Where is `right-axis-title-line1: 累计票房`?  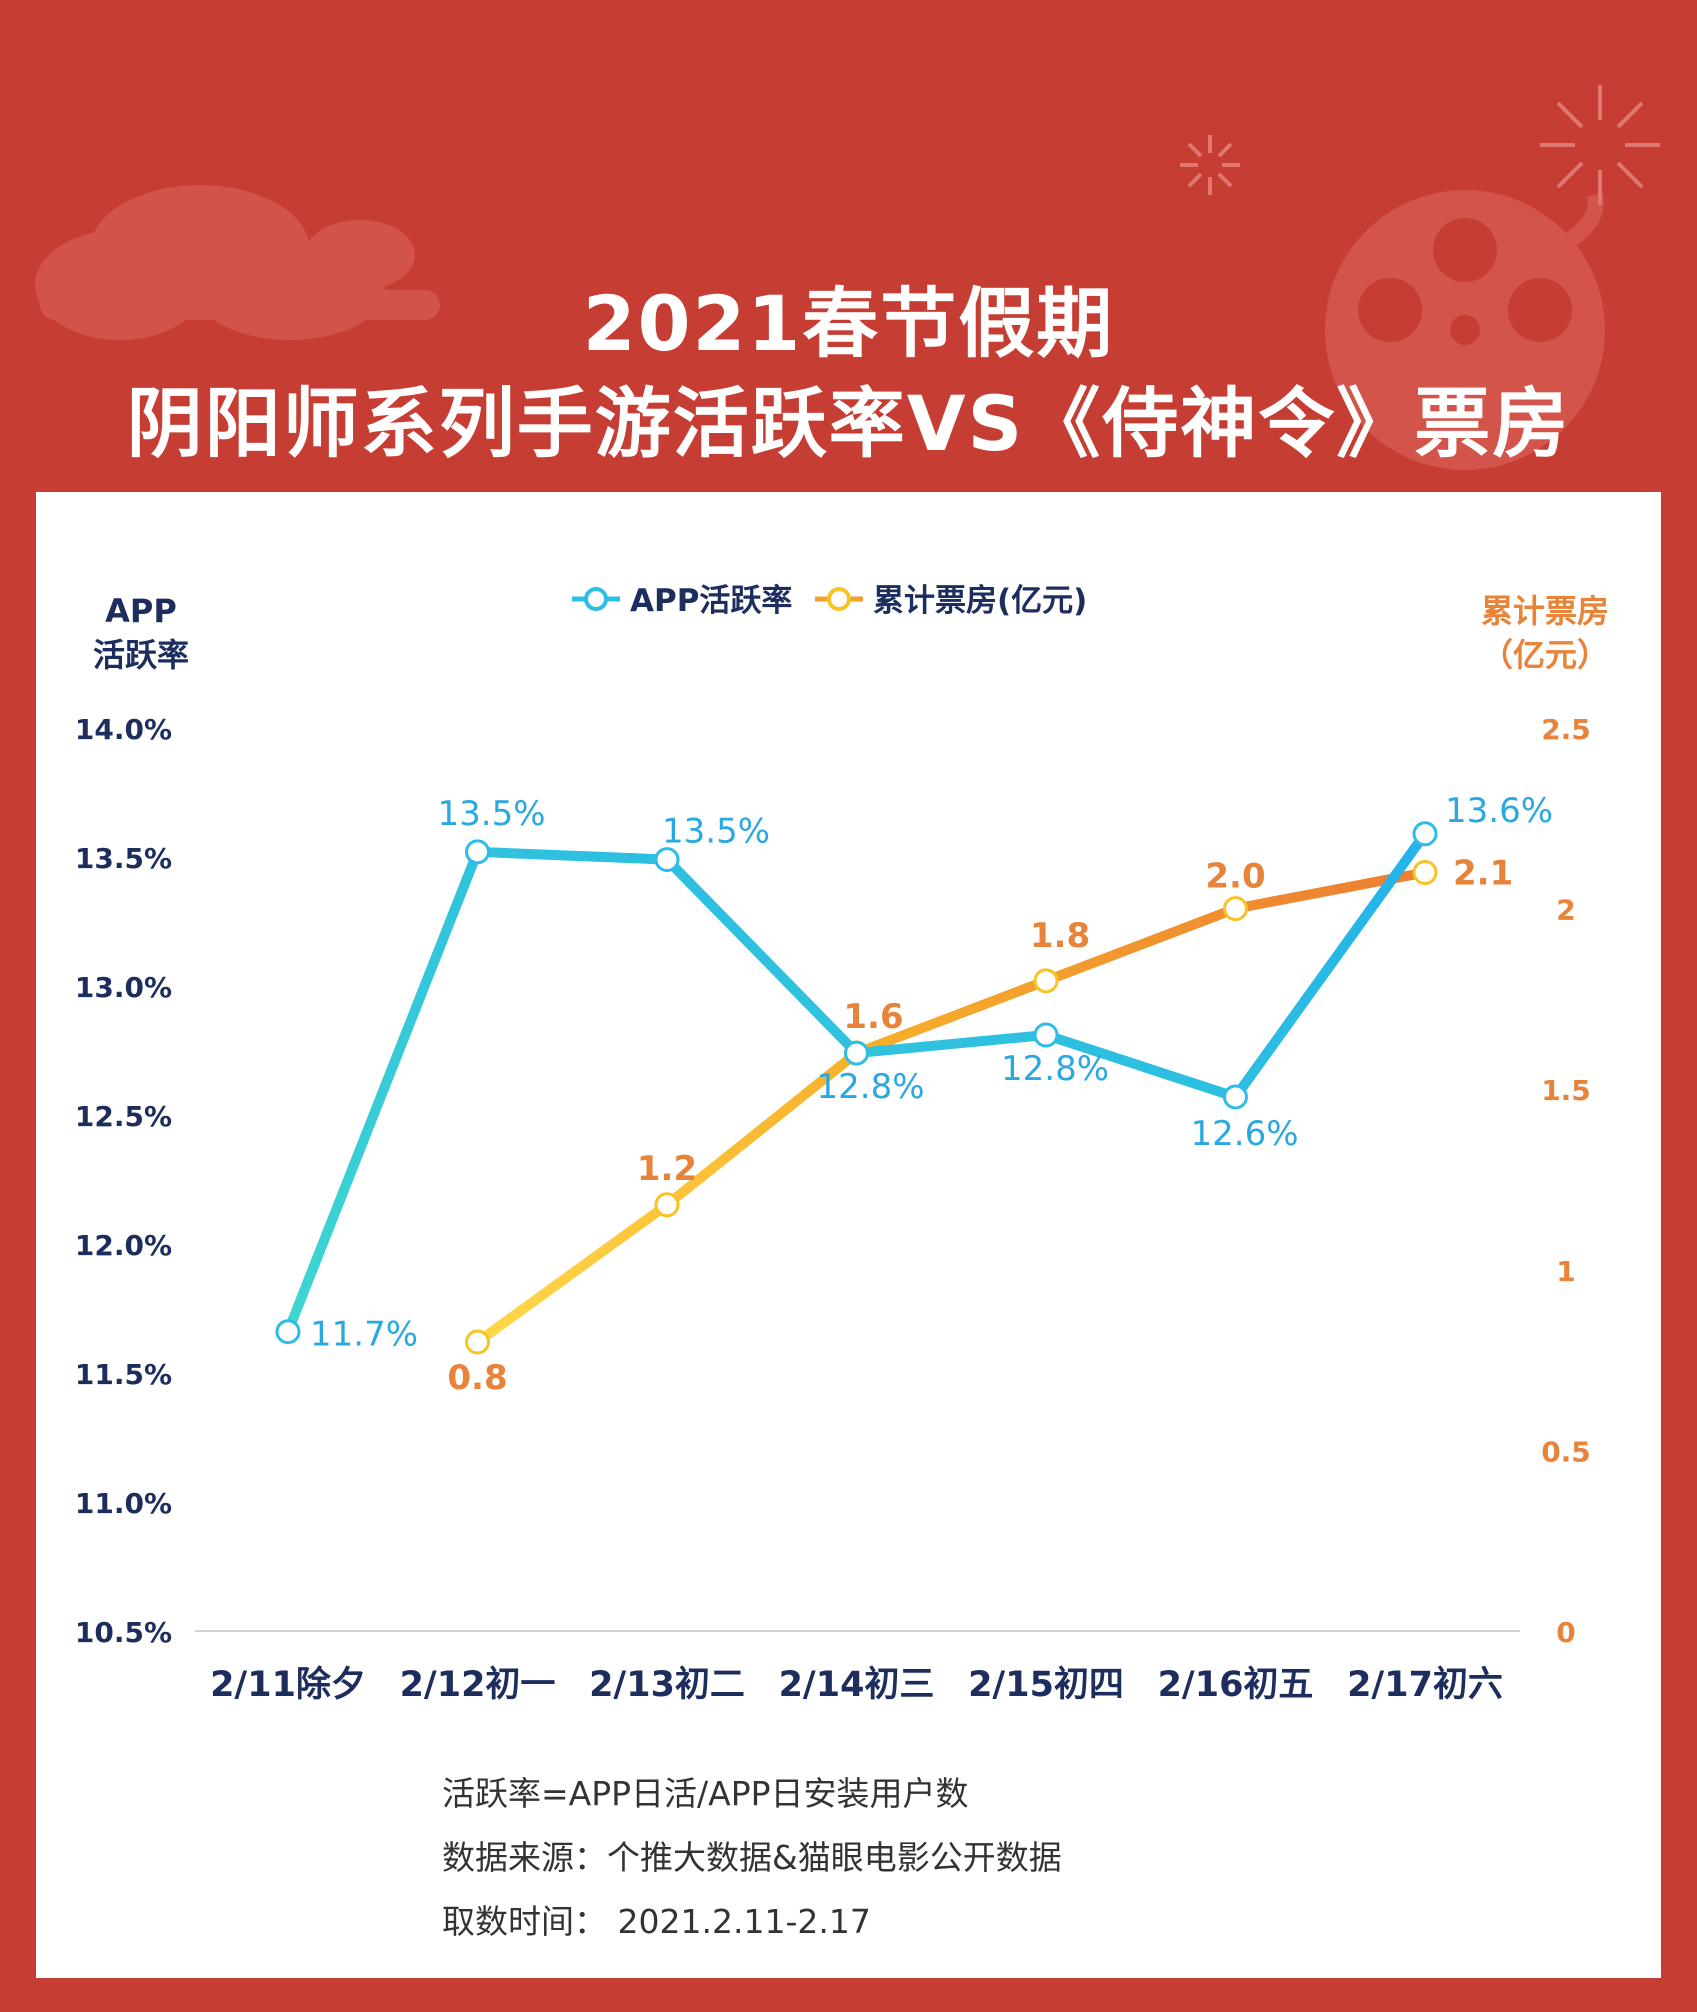
right-axis-title-line1: 累计票房 is located at coordinates (1545, 611).